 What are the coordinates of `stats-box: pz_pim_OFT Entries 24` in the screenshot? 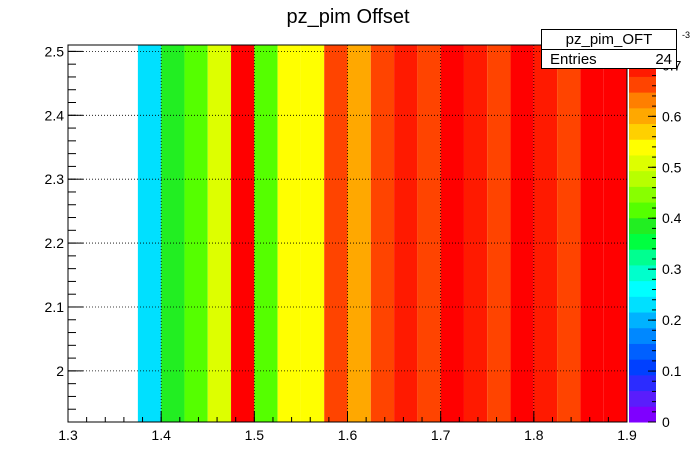 It's located at (609, 49).